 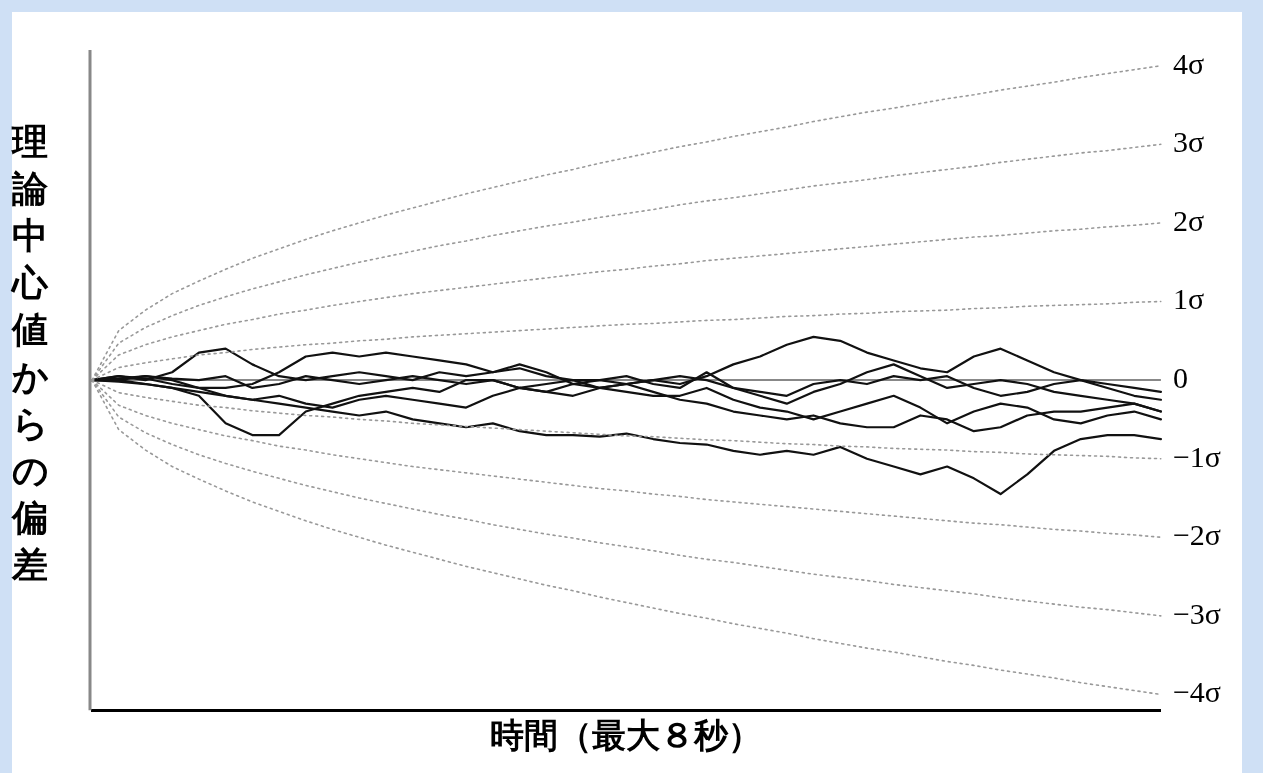 What do you see at coordinates (1188, 142) in the screenshot?
I see `y-tick-label: 3σ` at bounding box center [1188, 142].